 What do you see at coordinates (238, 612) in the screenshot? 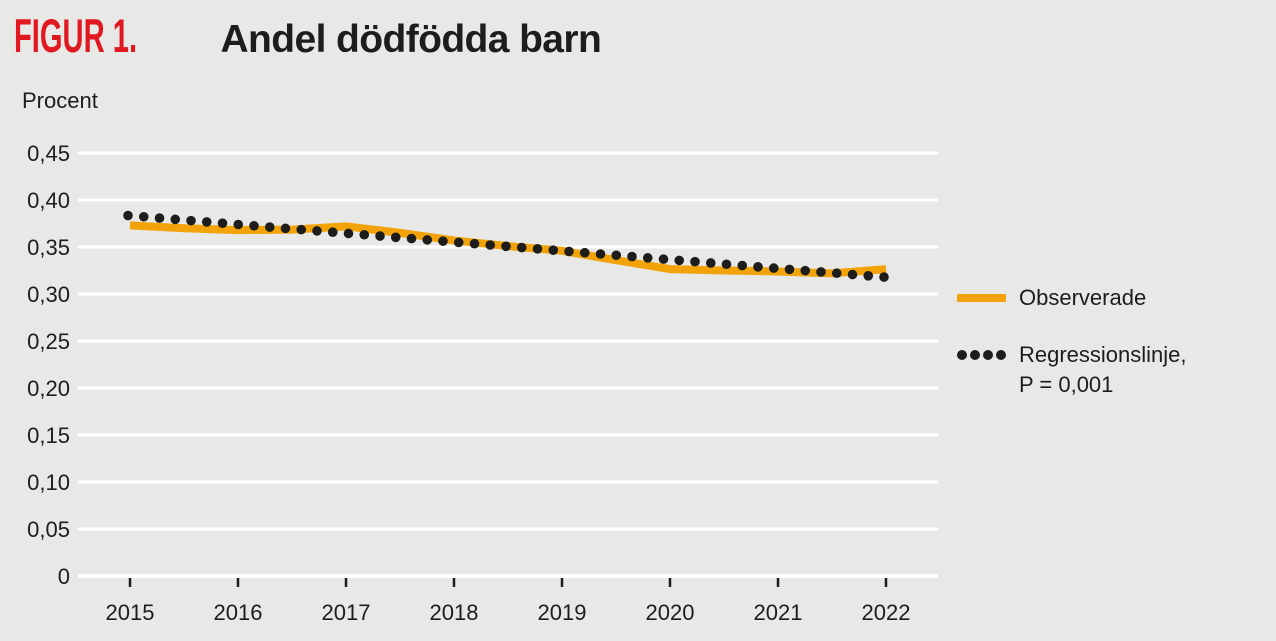
I see `x-tick-label: 2016` at bounding box center [238, 612].